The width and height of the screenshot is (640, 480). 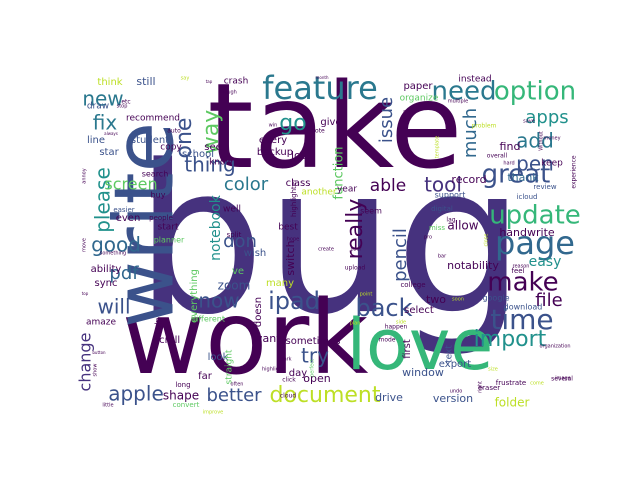 I want to click on word-recommend: recommend, so click(x=153, y=119).